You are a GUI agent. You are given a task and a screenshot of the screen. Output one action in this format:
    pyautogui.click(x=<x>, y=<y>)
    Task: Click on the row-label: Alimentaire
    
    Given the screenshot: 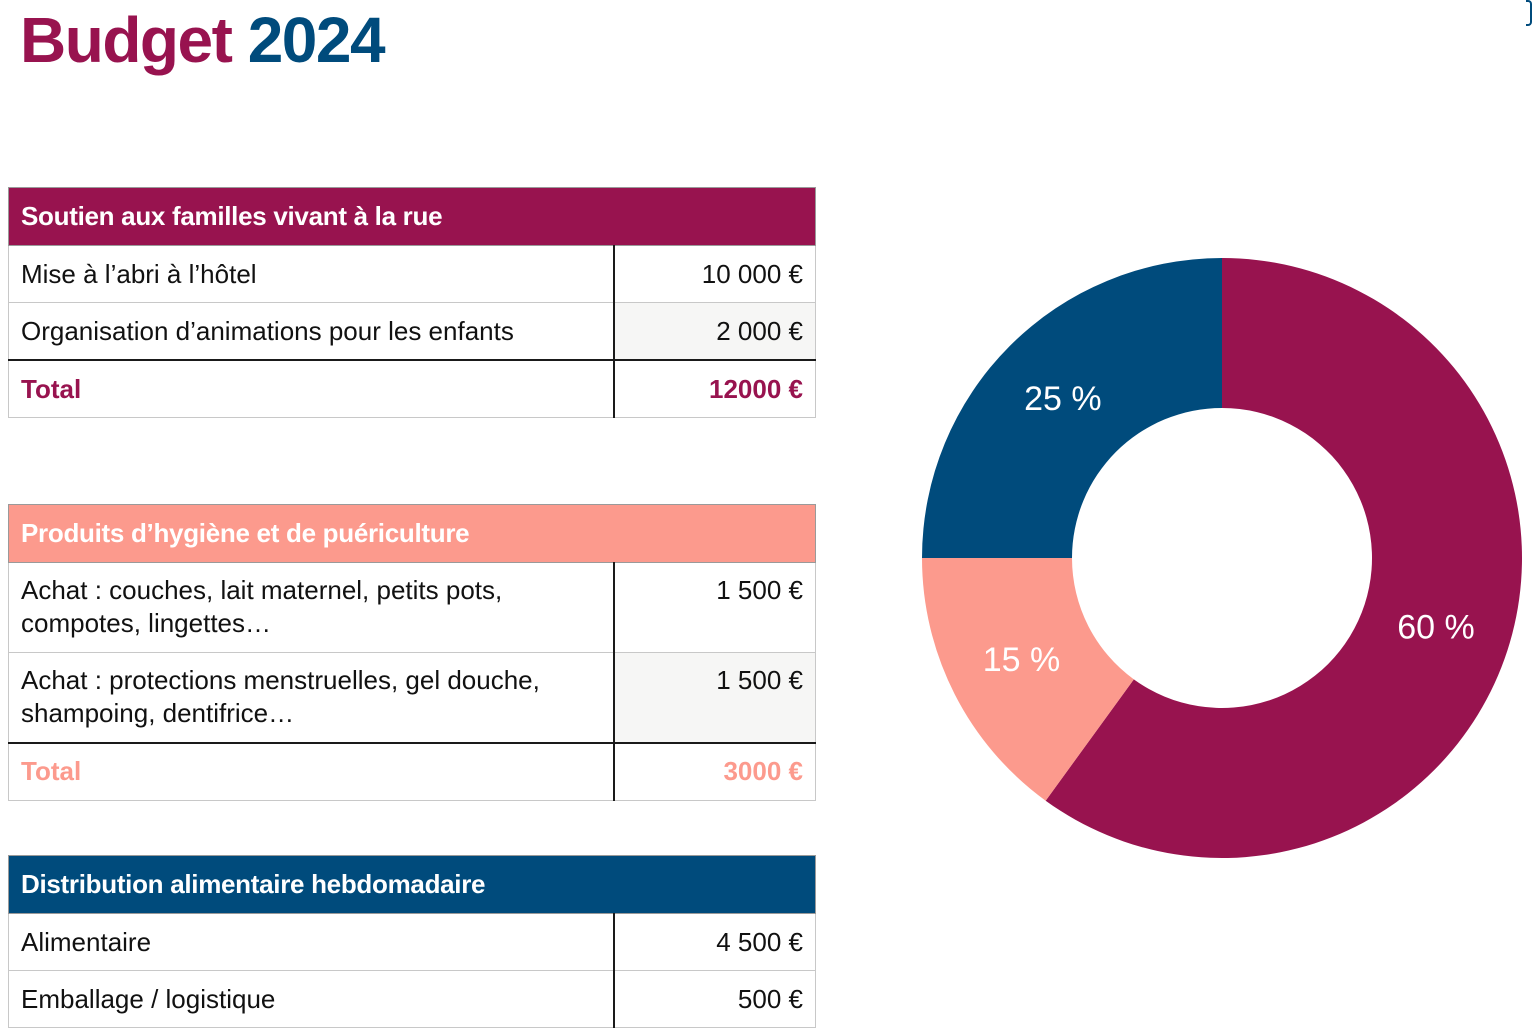 What is the action you would take?
    pyautogui.click(x=311, y=942)
    